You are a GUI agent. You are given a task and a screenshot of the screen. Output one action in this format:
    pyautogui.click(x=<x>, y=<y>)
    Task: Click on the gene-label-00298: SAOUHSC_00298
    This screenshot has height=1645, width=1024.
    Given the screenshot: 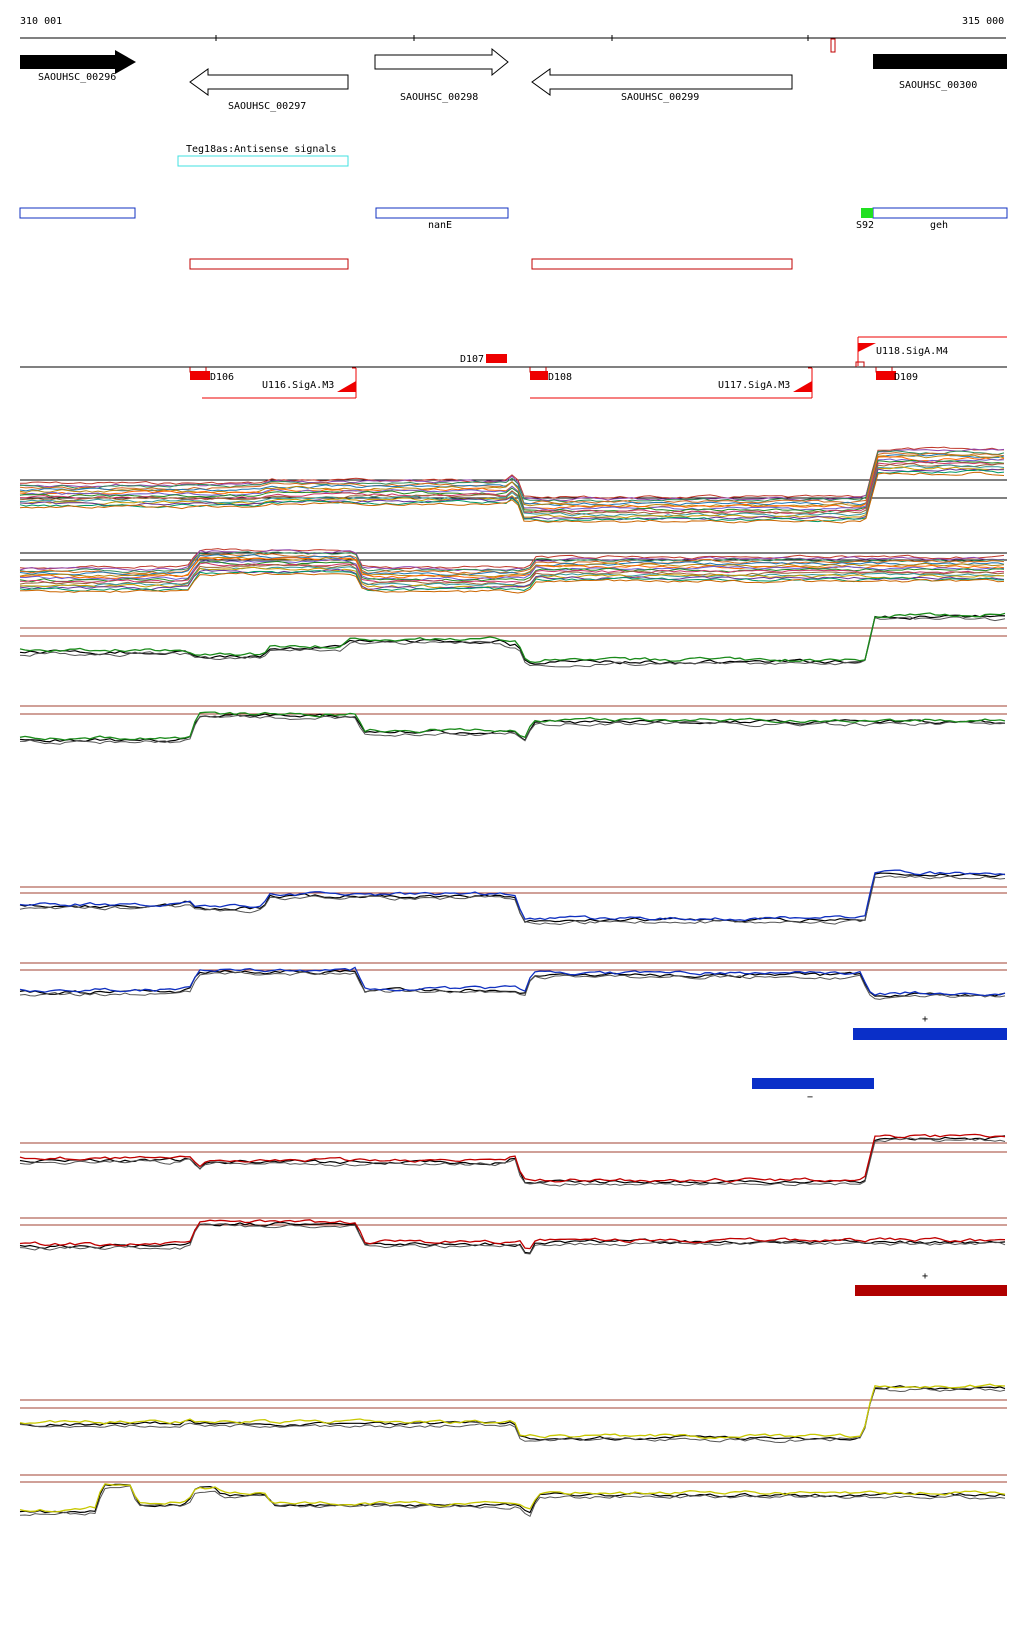 What is the action you would take?
    pyautogui.click(x=439, y=97)
    